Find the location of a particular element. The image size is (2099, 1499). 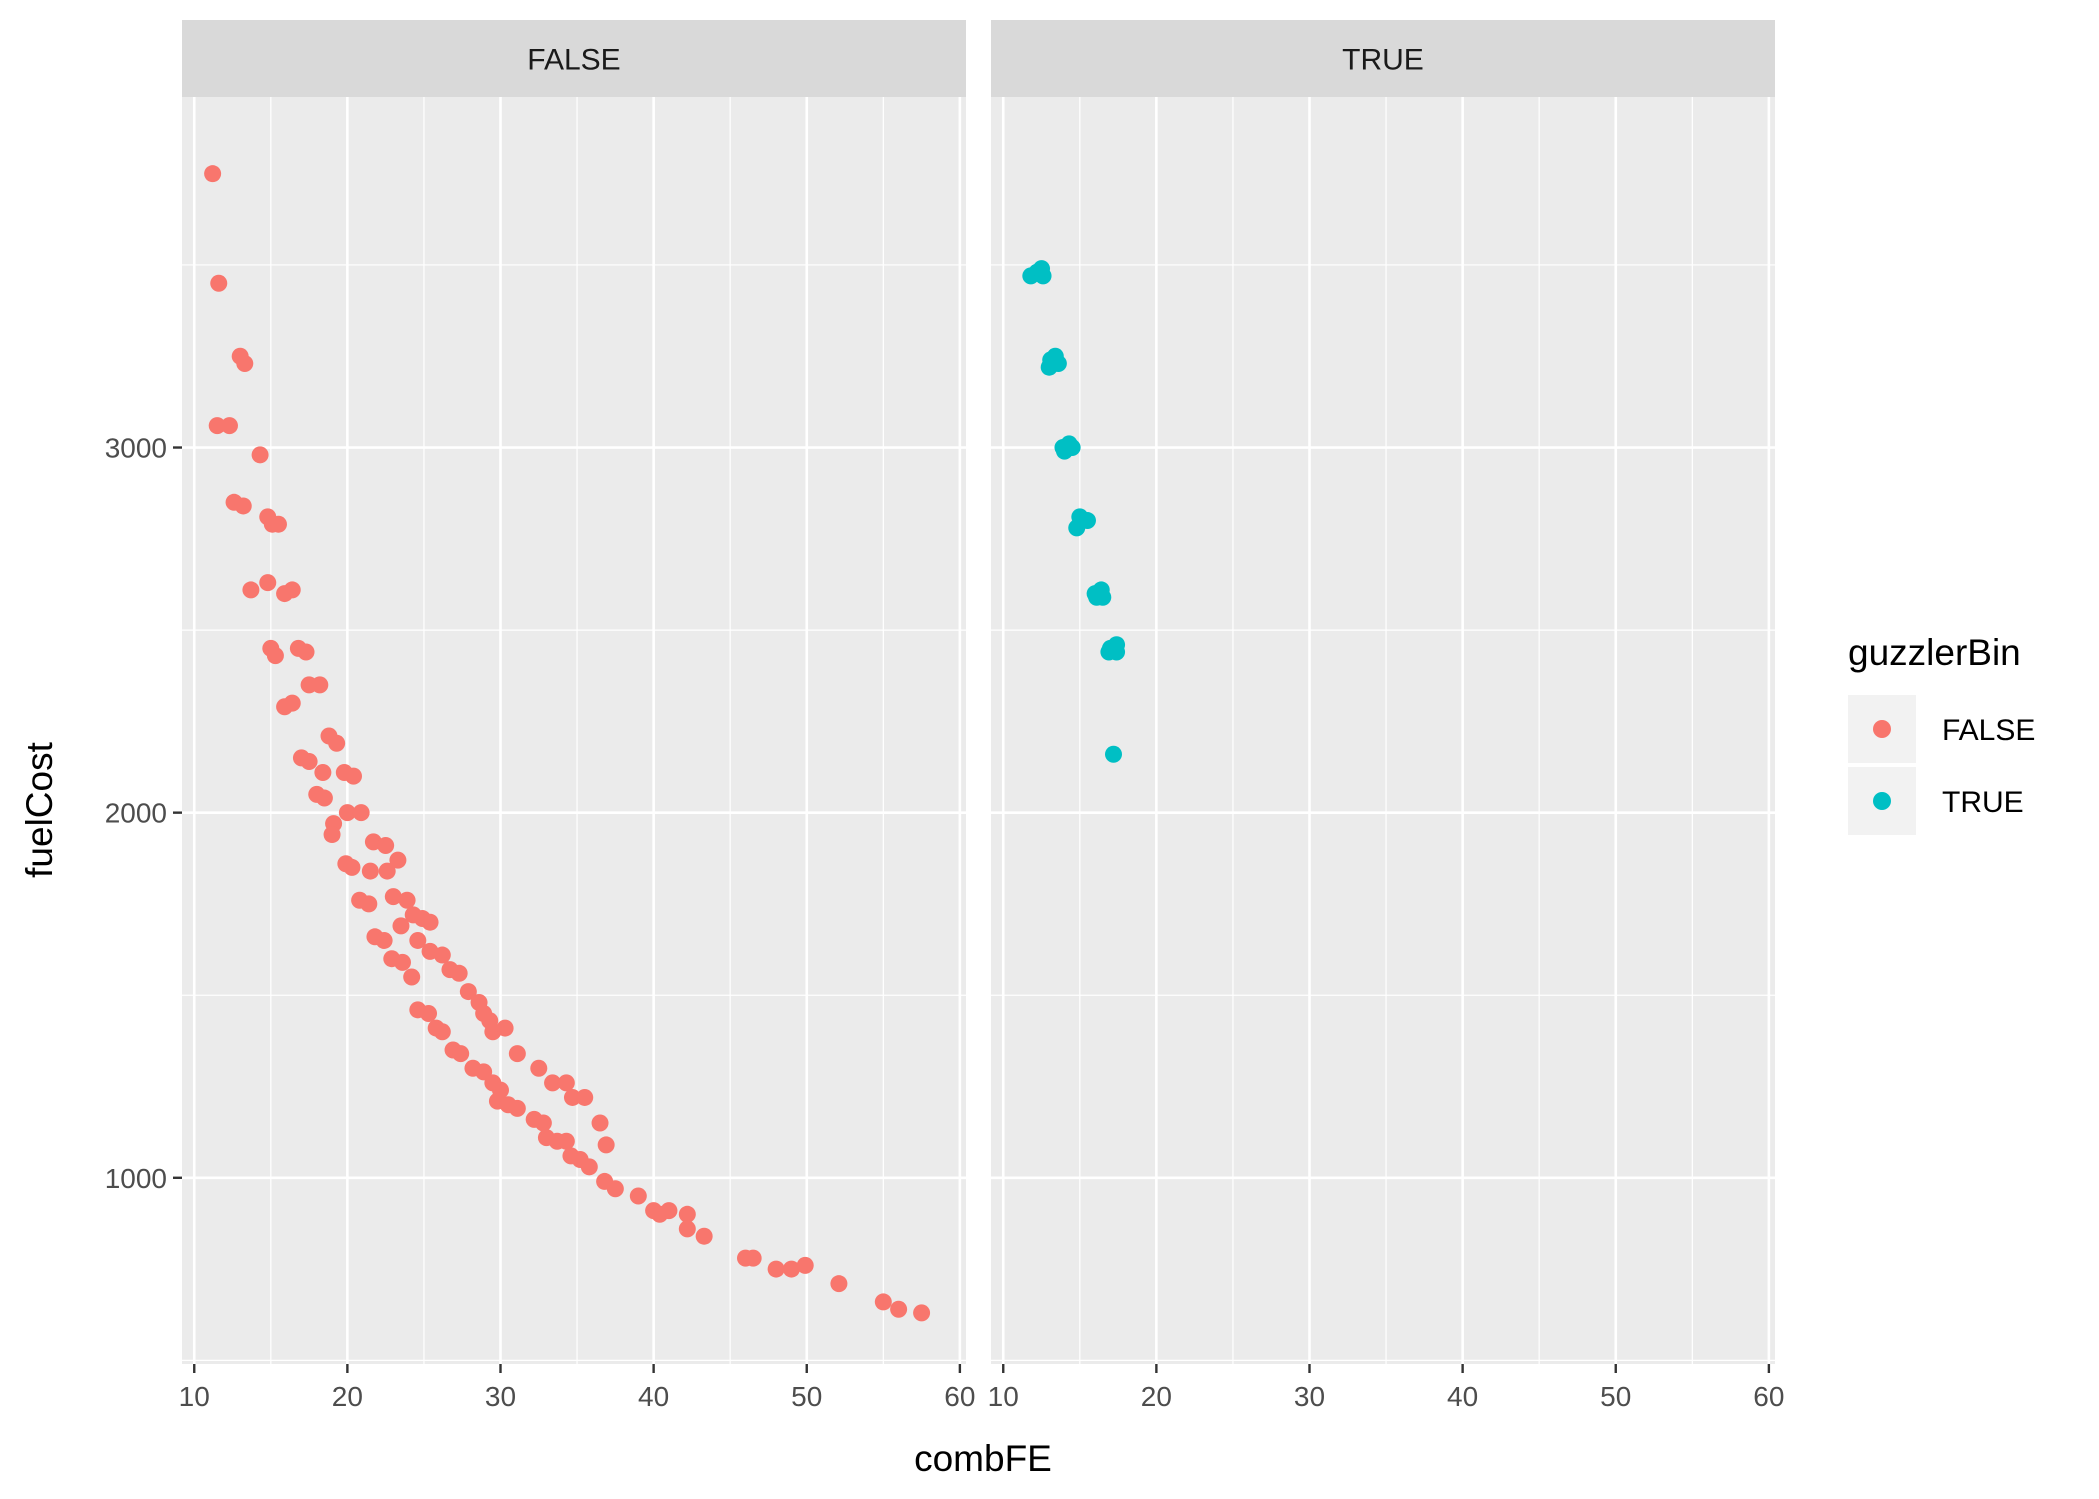

legend: guzzlerBin FALSE TRUE is located at coordinates (1941, 733).